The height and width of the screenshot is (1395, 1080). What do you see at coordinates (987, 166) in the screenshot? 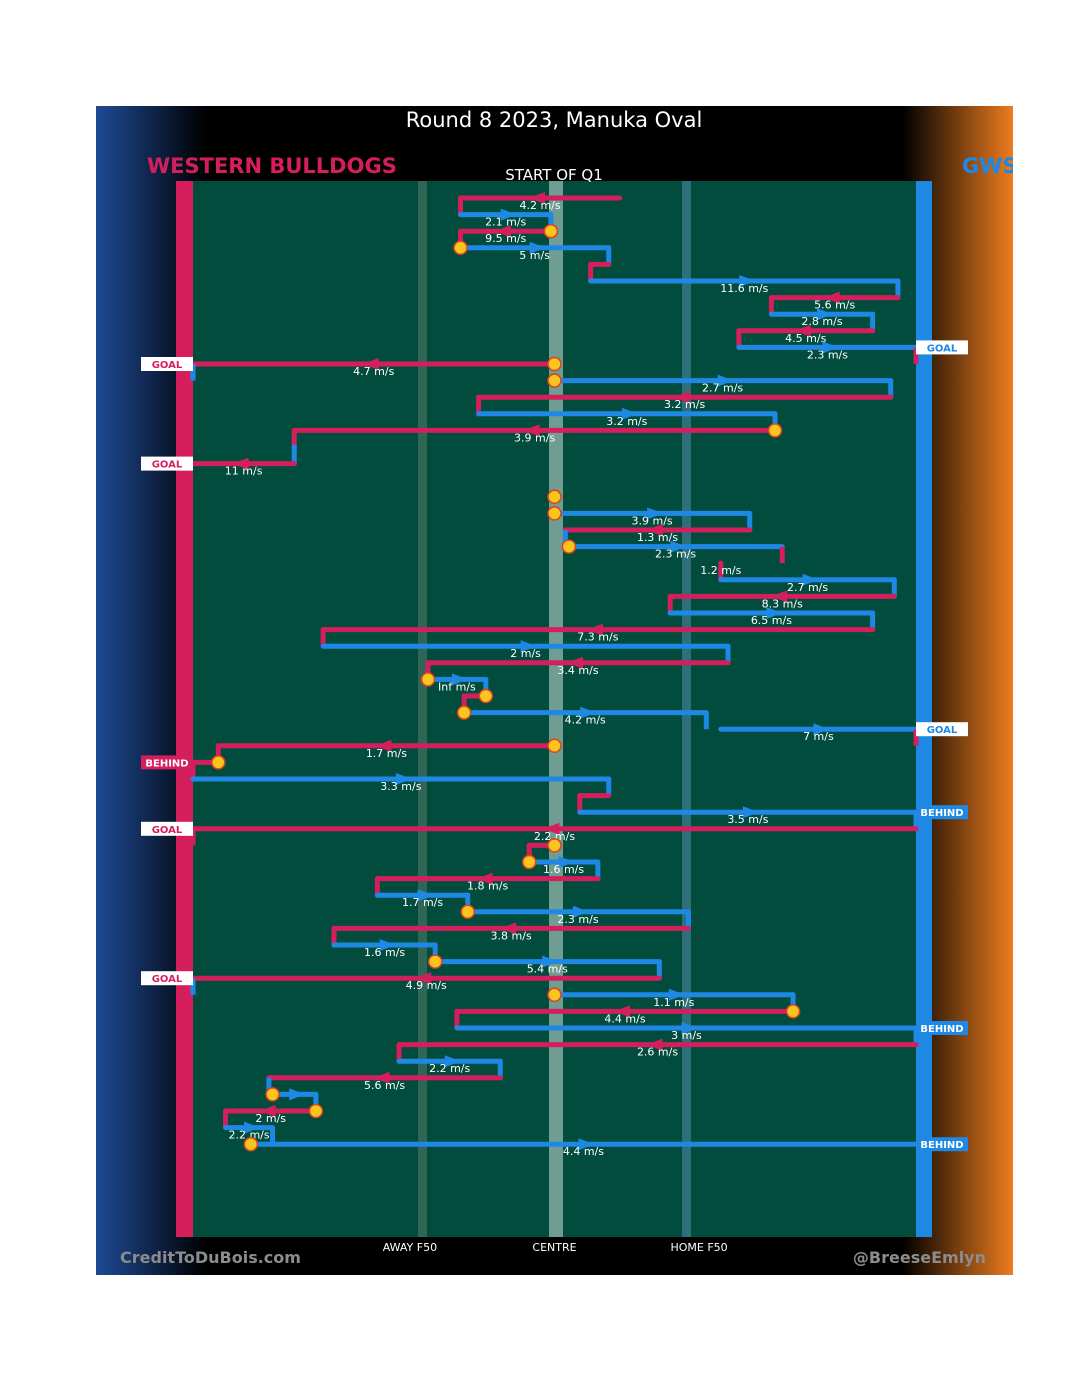
I see `away-team-label: GWS` at bounding box center [987, 166].